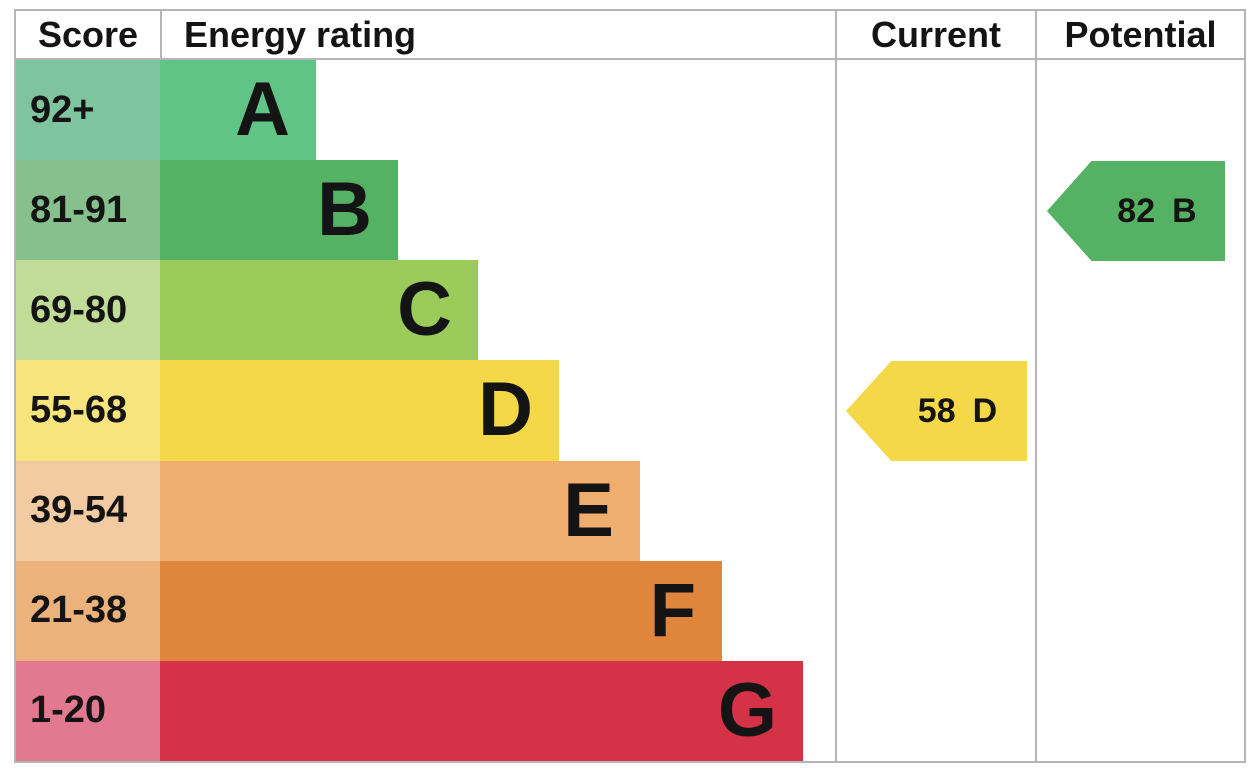 Image resolution: width=1260 pixels, height=784 pixels. Describe the element at coordinates (672, 610) in the screenshot. I see `band-letter-f: F` at that location.